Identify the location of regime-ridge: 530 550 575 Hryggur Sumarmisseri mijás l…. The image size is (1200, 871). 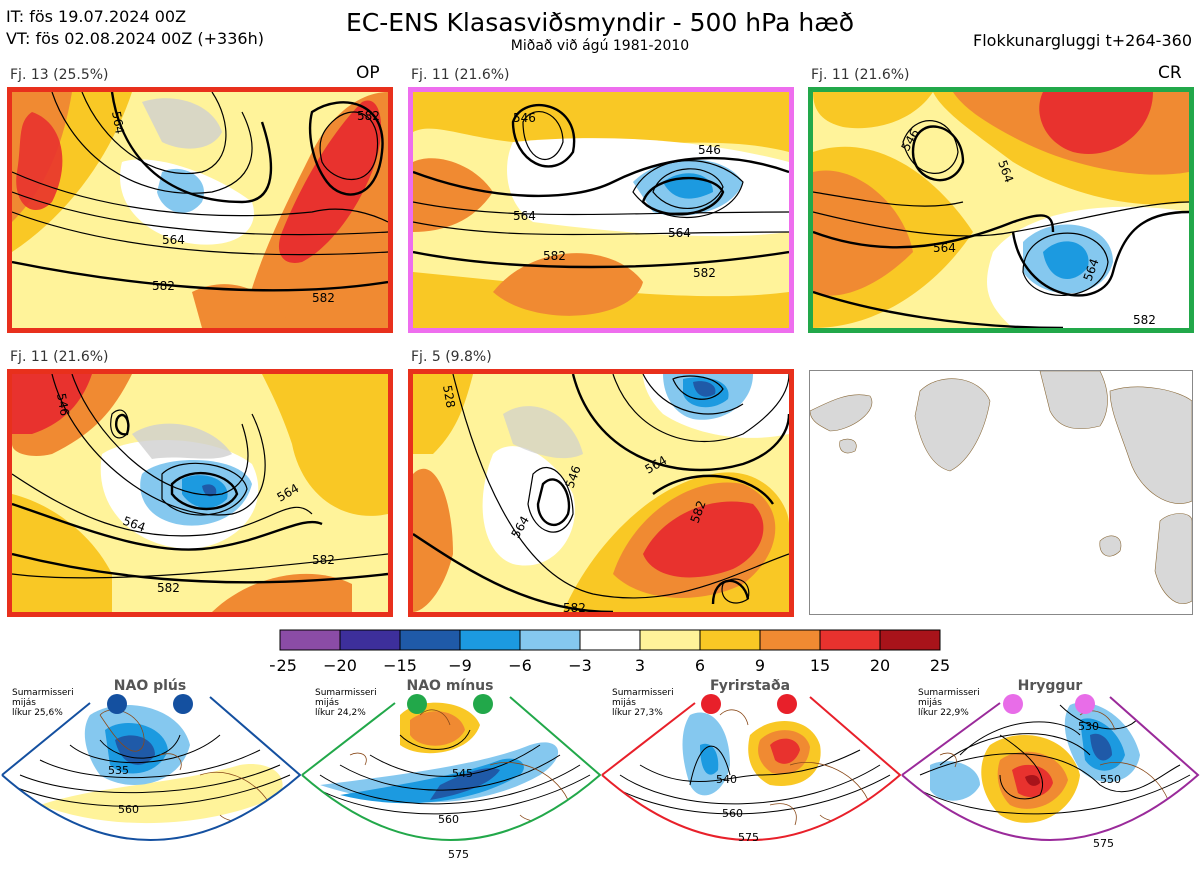
(1050, 764).